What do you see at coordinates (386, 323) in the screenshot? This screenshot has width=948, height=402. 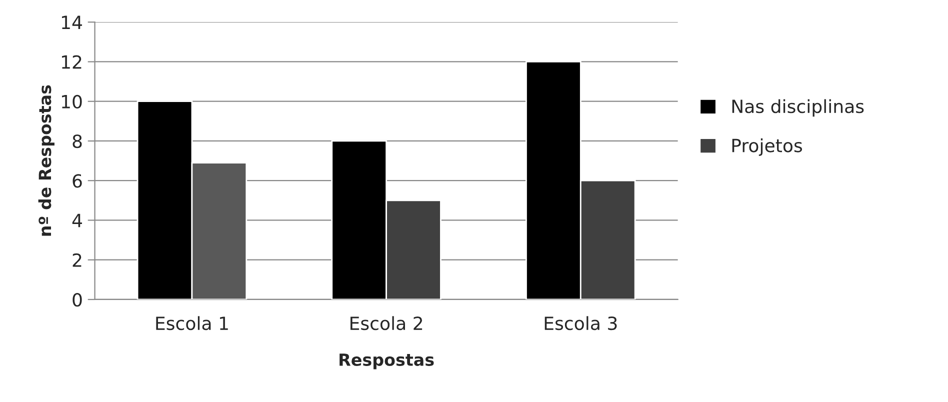 I see `x-tick-label: Escola 2` at bounding box center [386, 323].